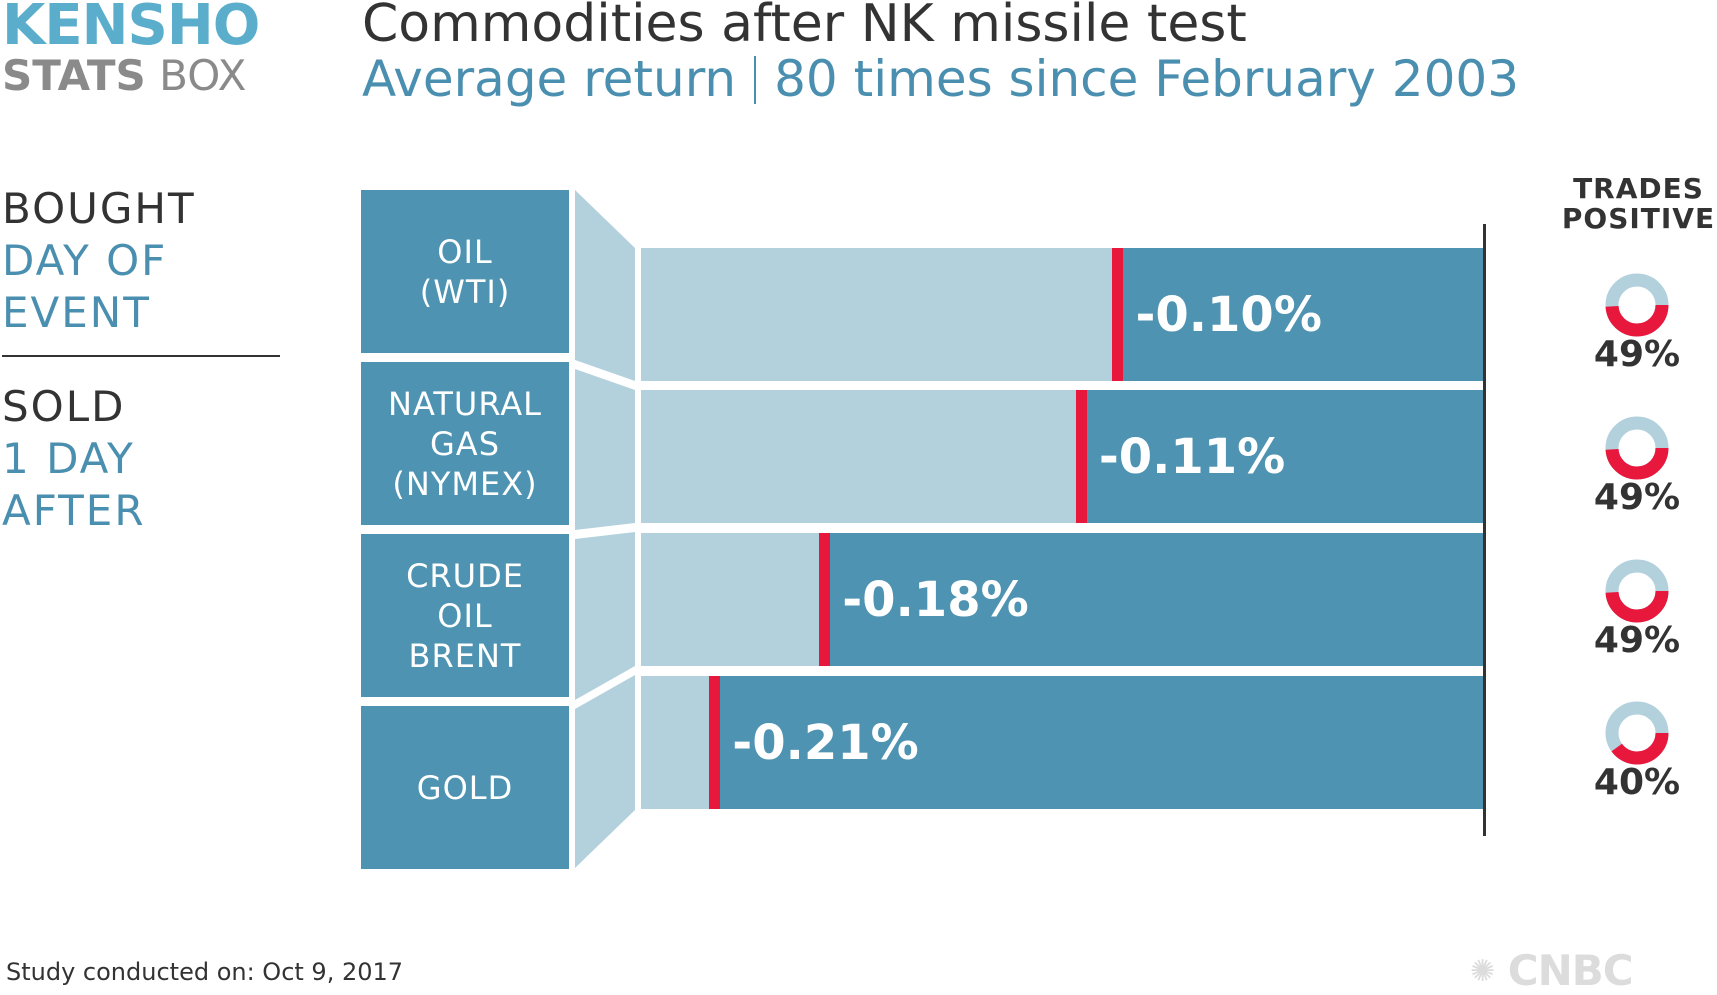  I want to click on connector-shapes, so click(605, 529).